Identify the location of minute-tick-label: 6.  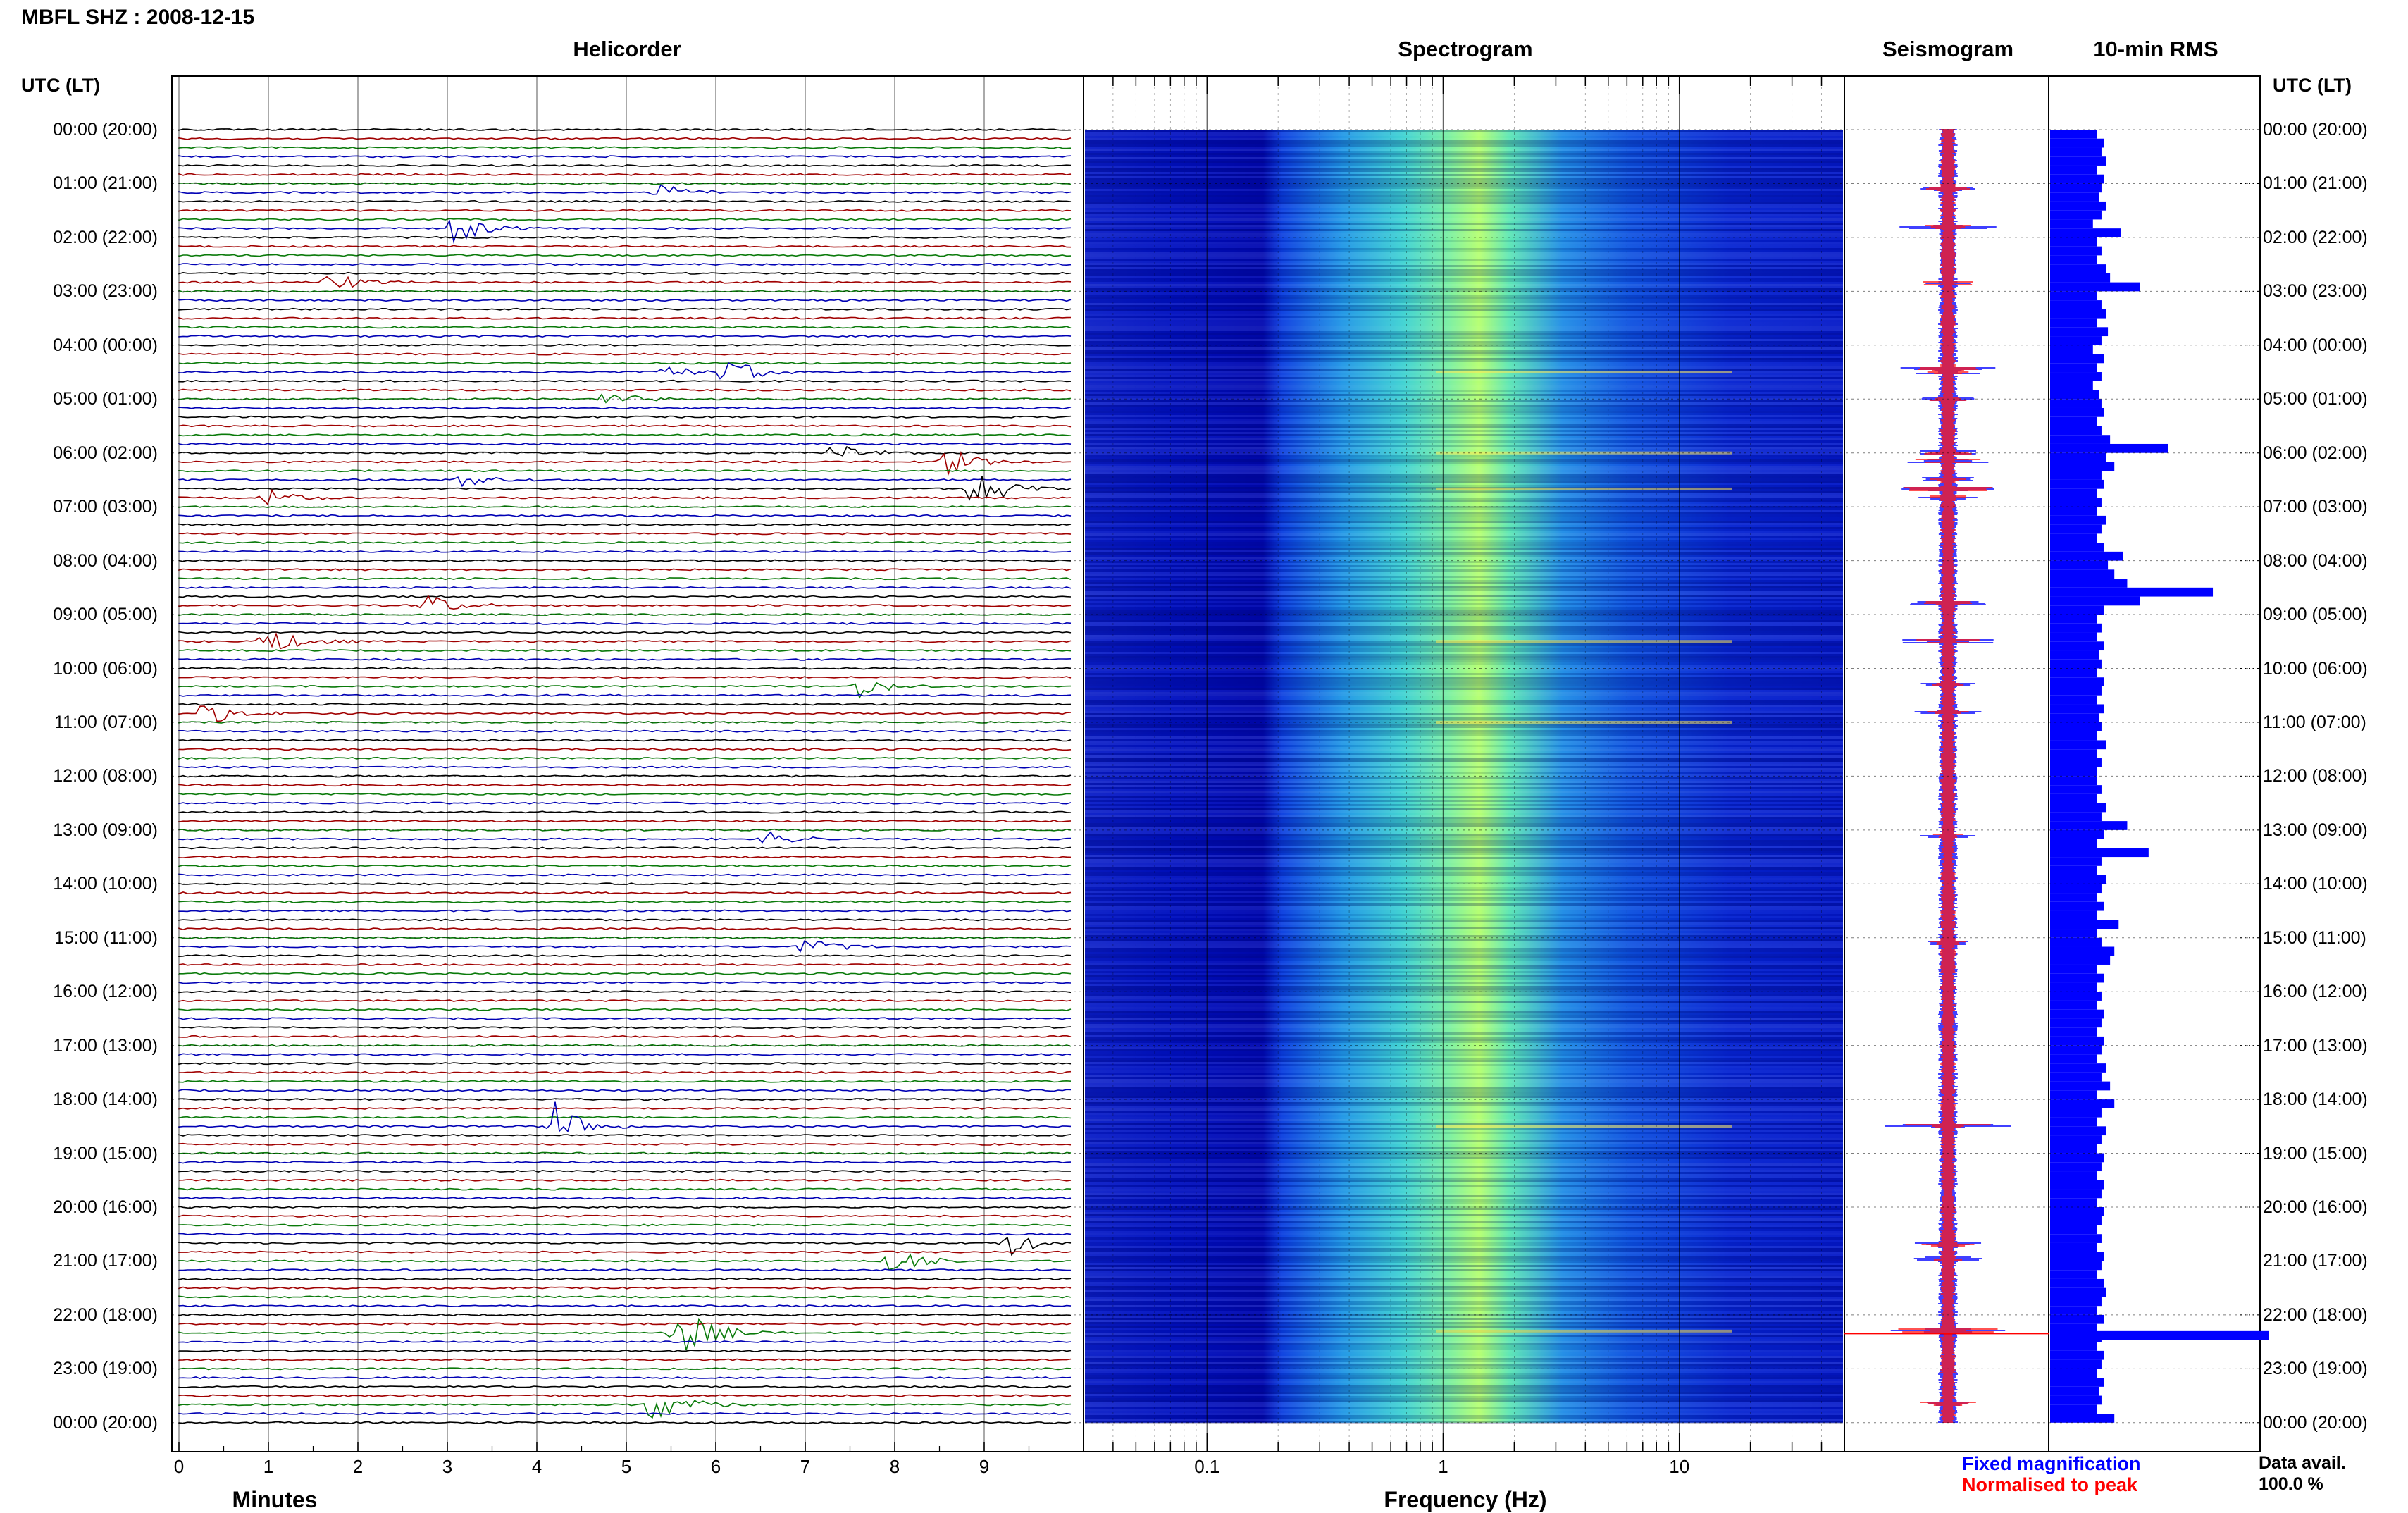
(716, 1467).